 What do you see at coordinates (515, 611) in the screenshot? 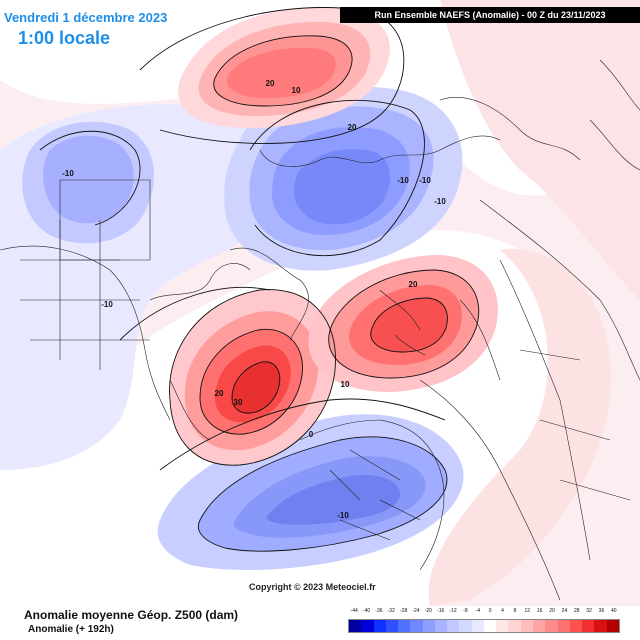
I see `legend-label: 8` at bounding box center [515, 611].